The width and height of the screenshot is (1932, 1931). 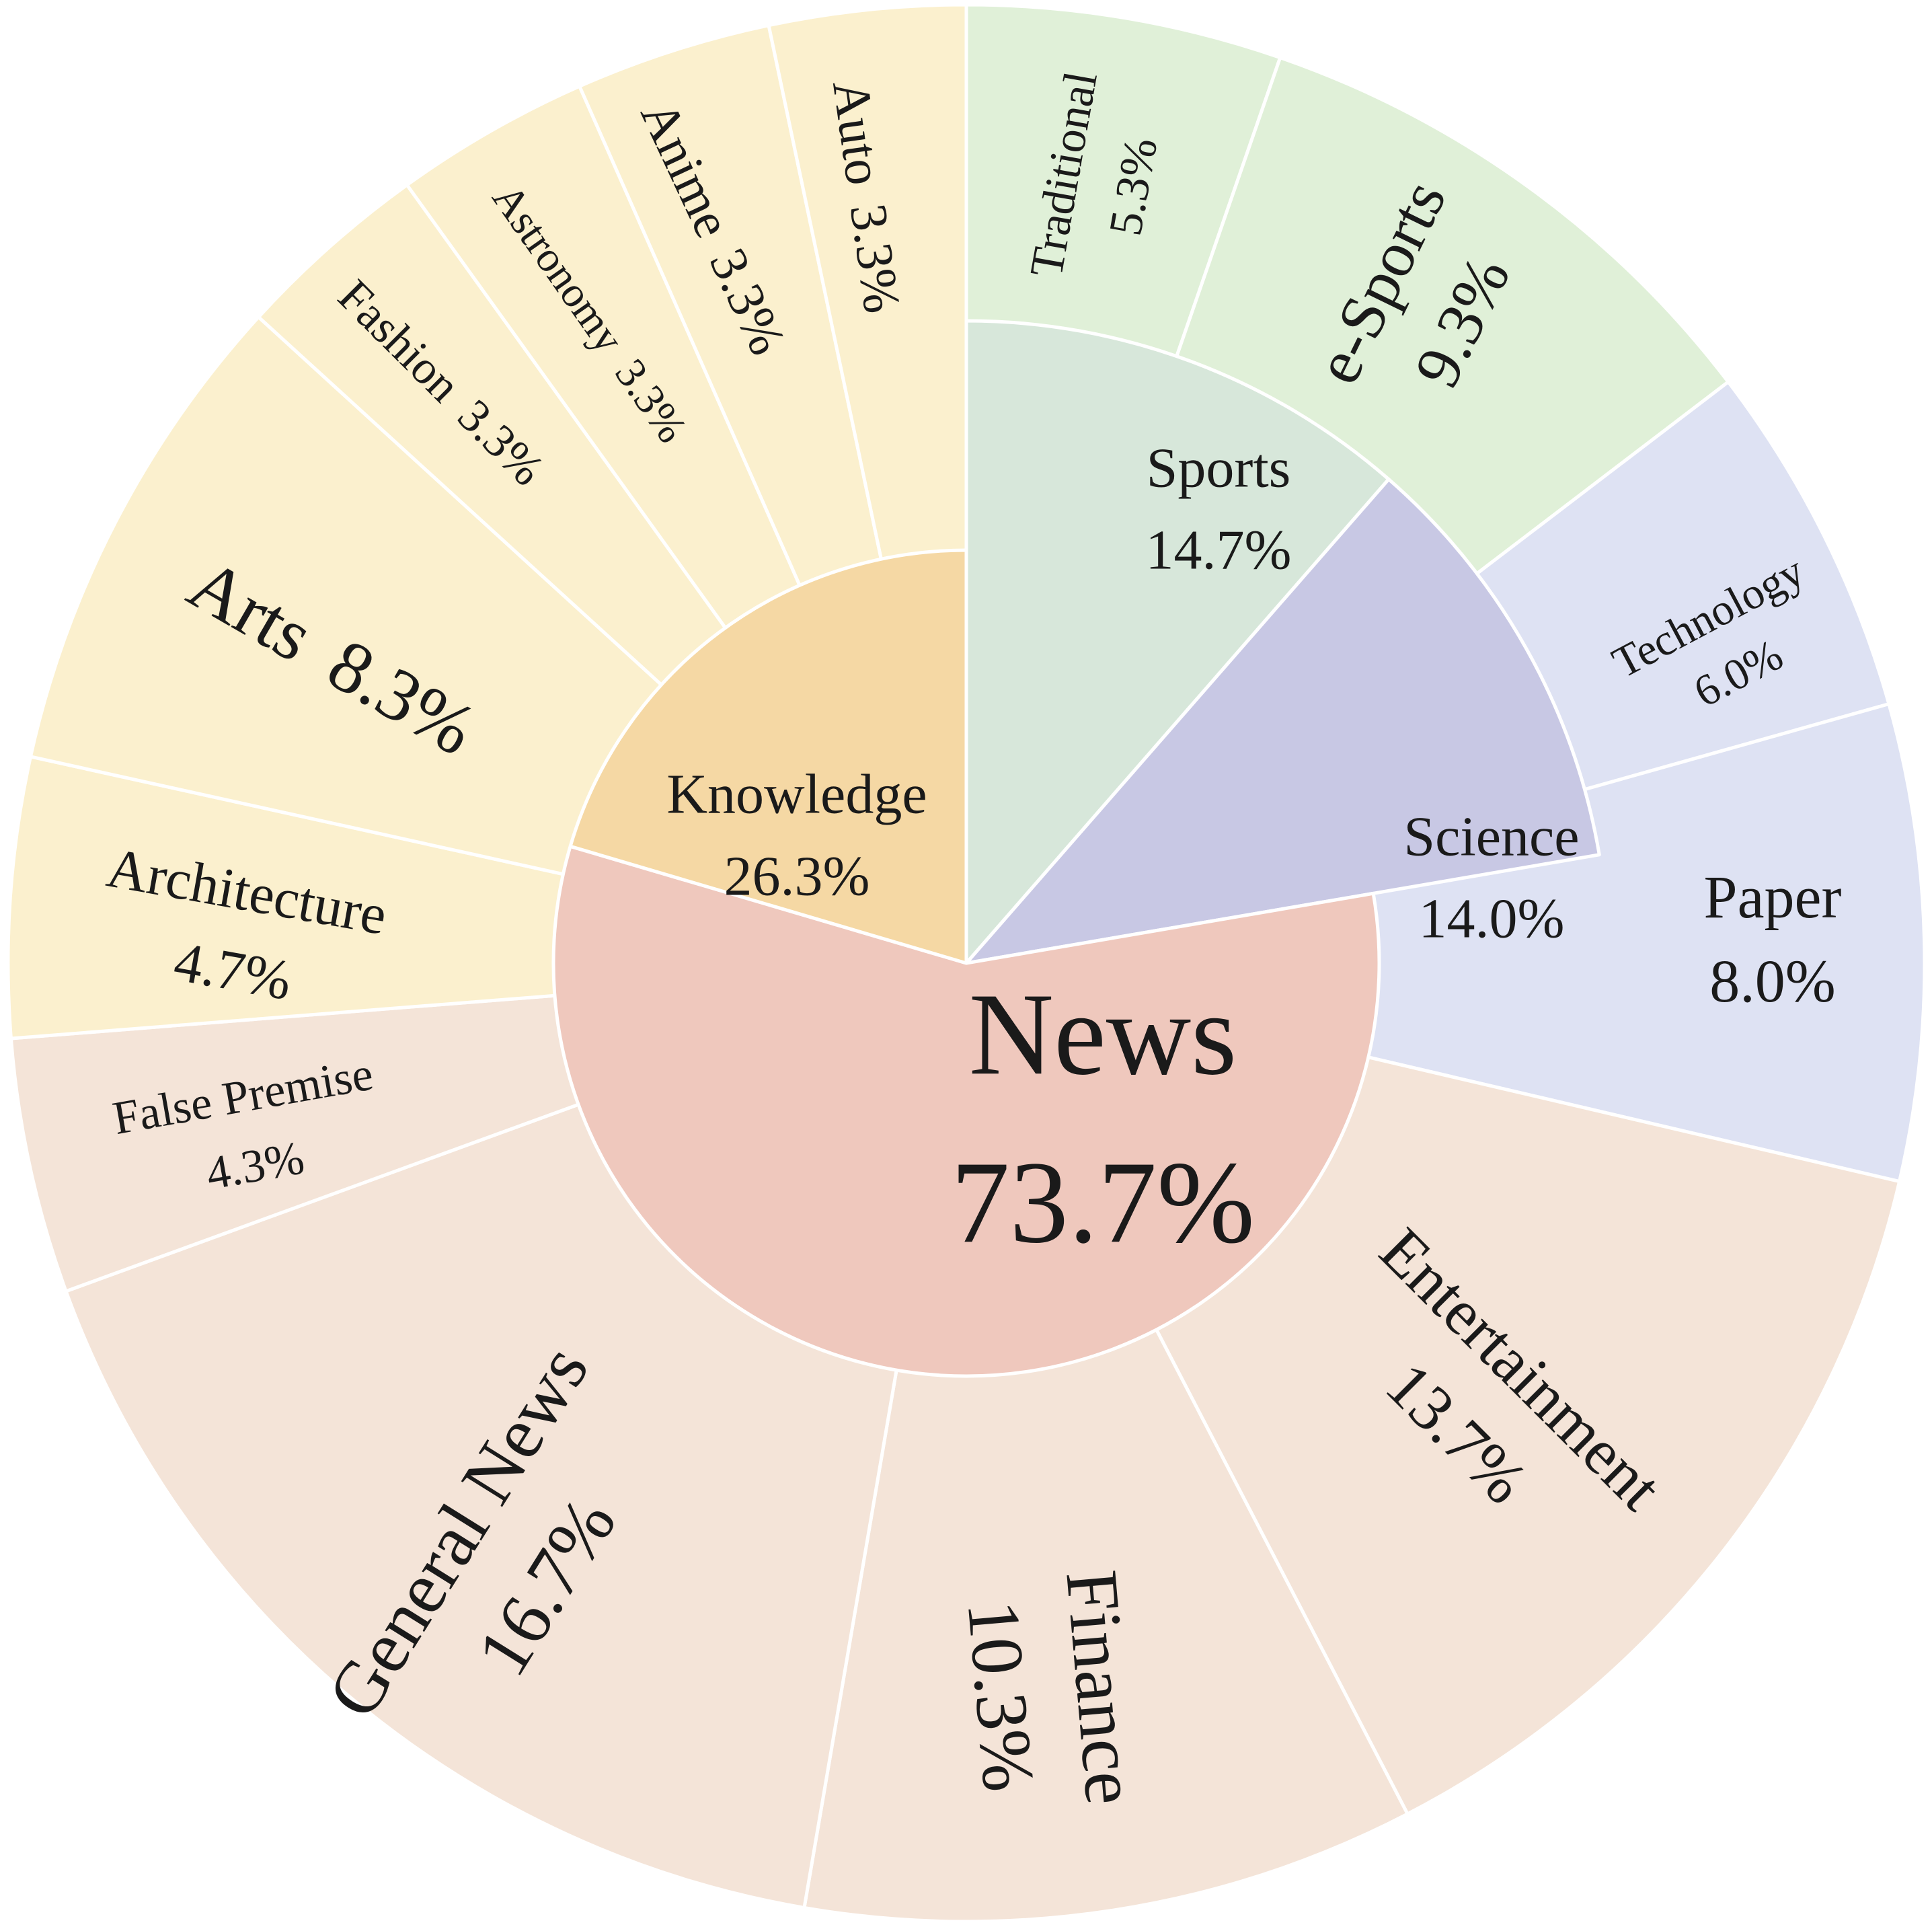 I want to click on slice-science, so click(x=1282, y=721).